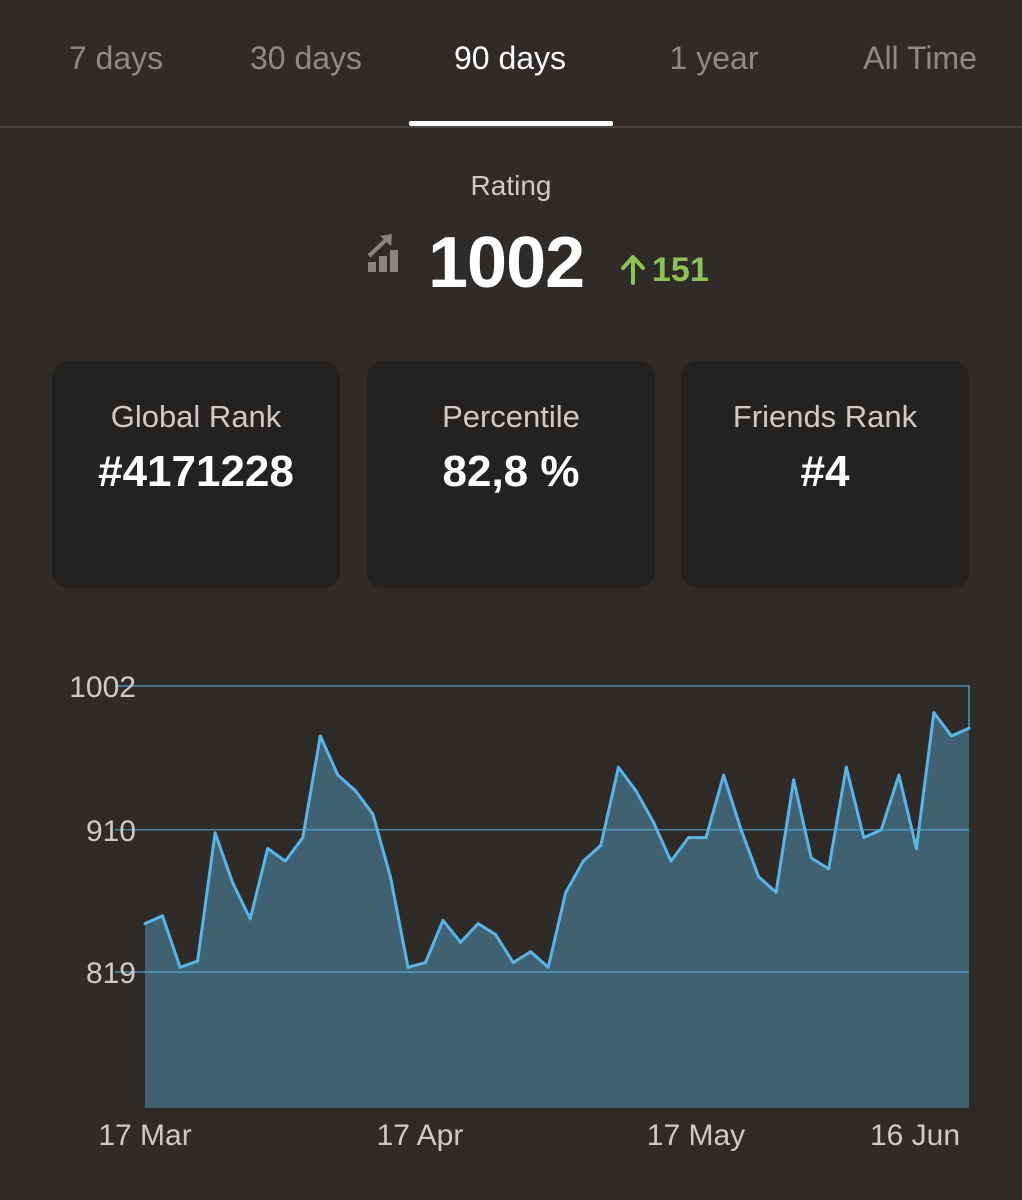 The width and height of the screenshot is (1022, 1200). Describe the element at coordinates (714, 58) in the screenshot. I see `tab-1-year: 1 year` at that location.